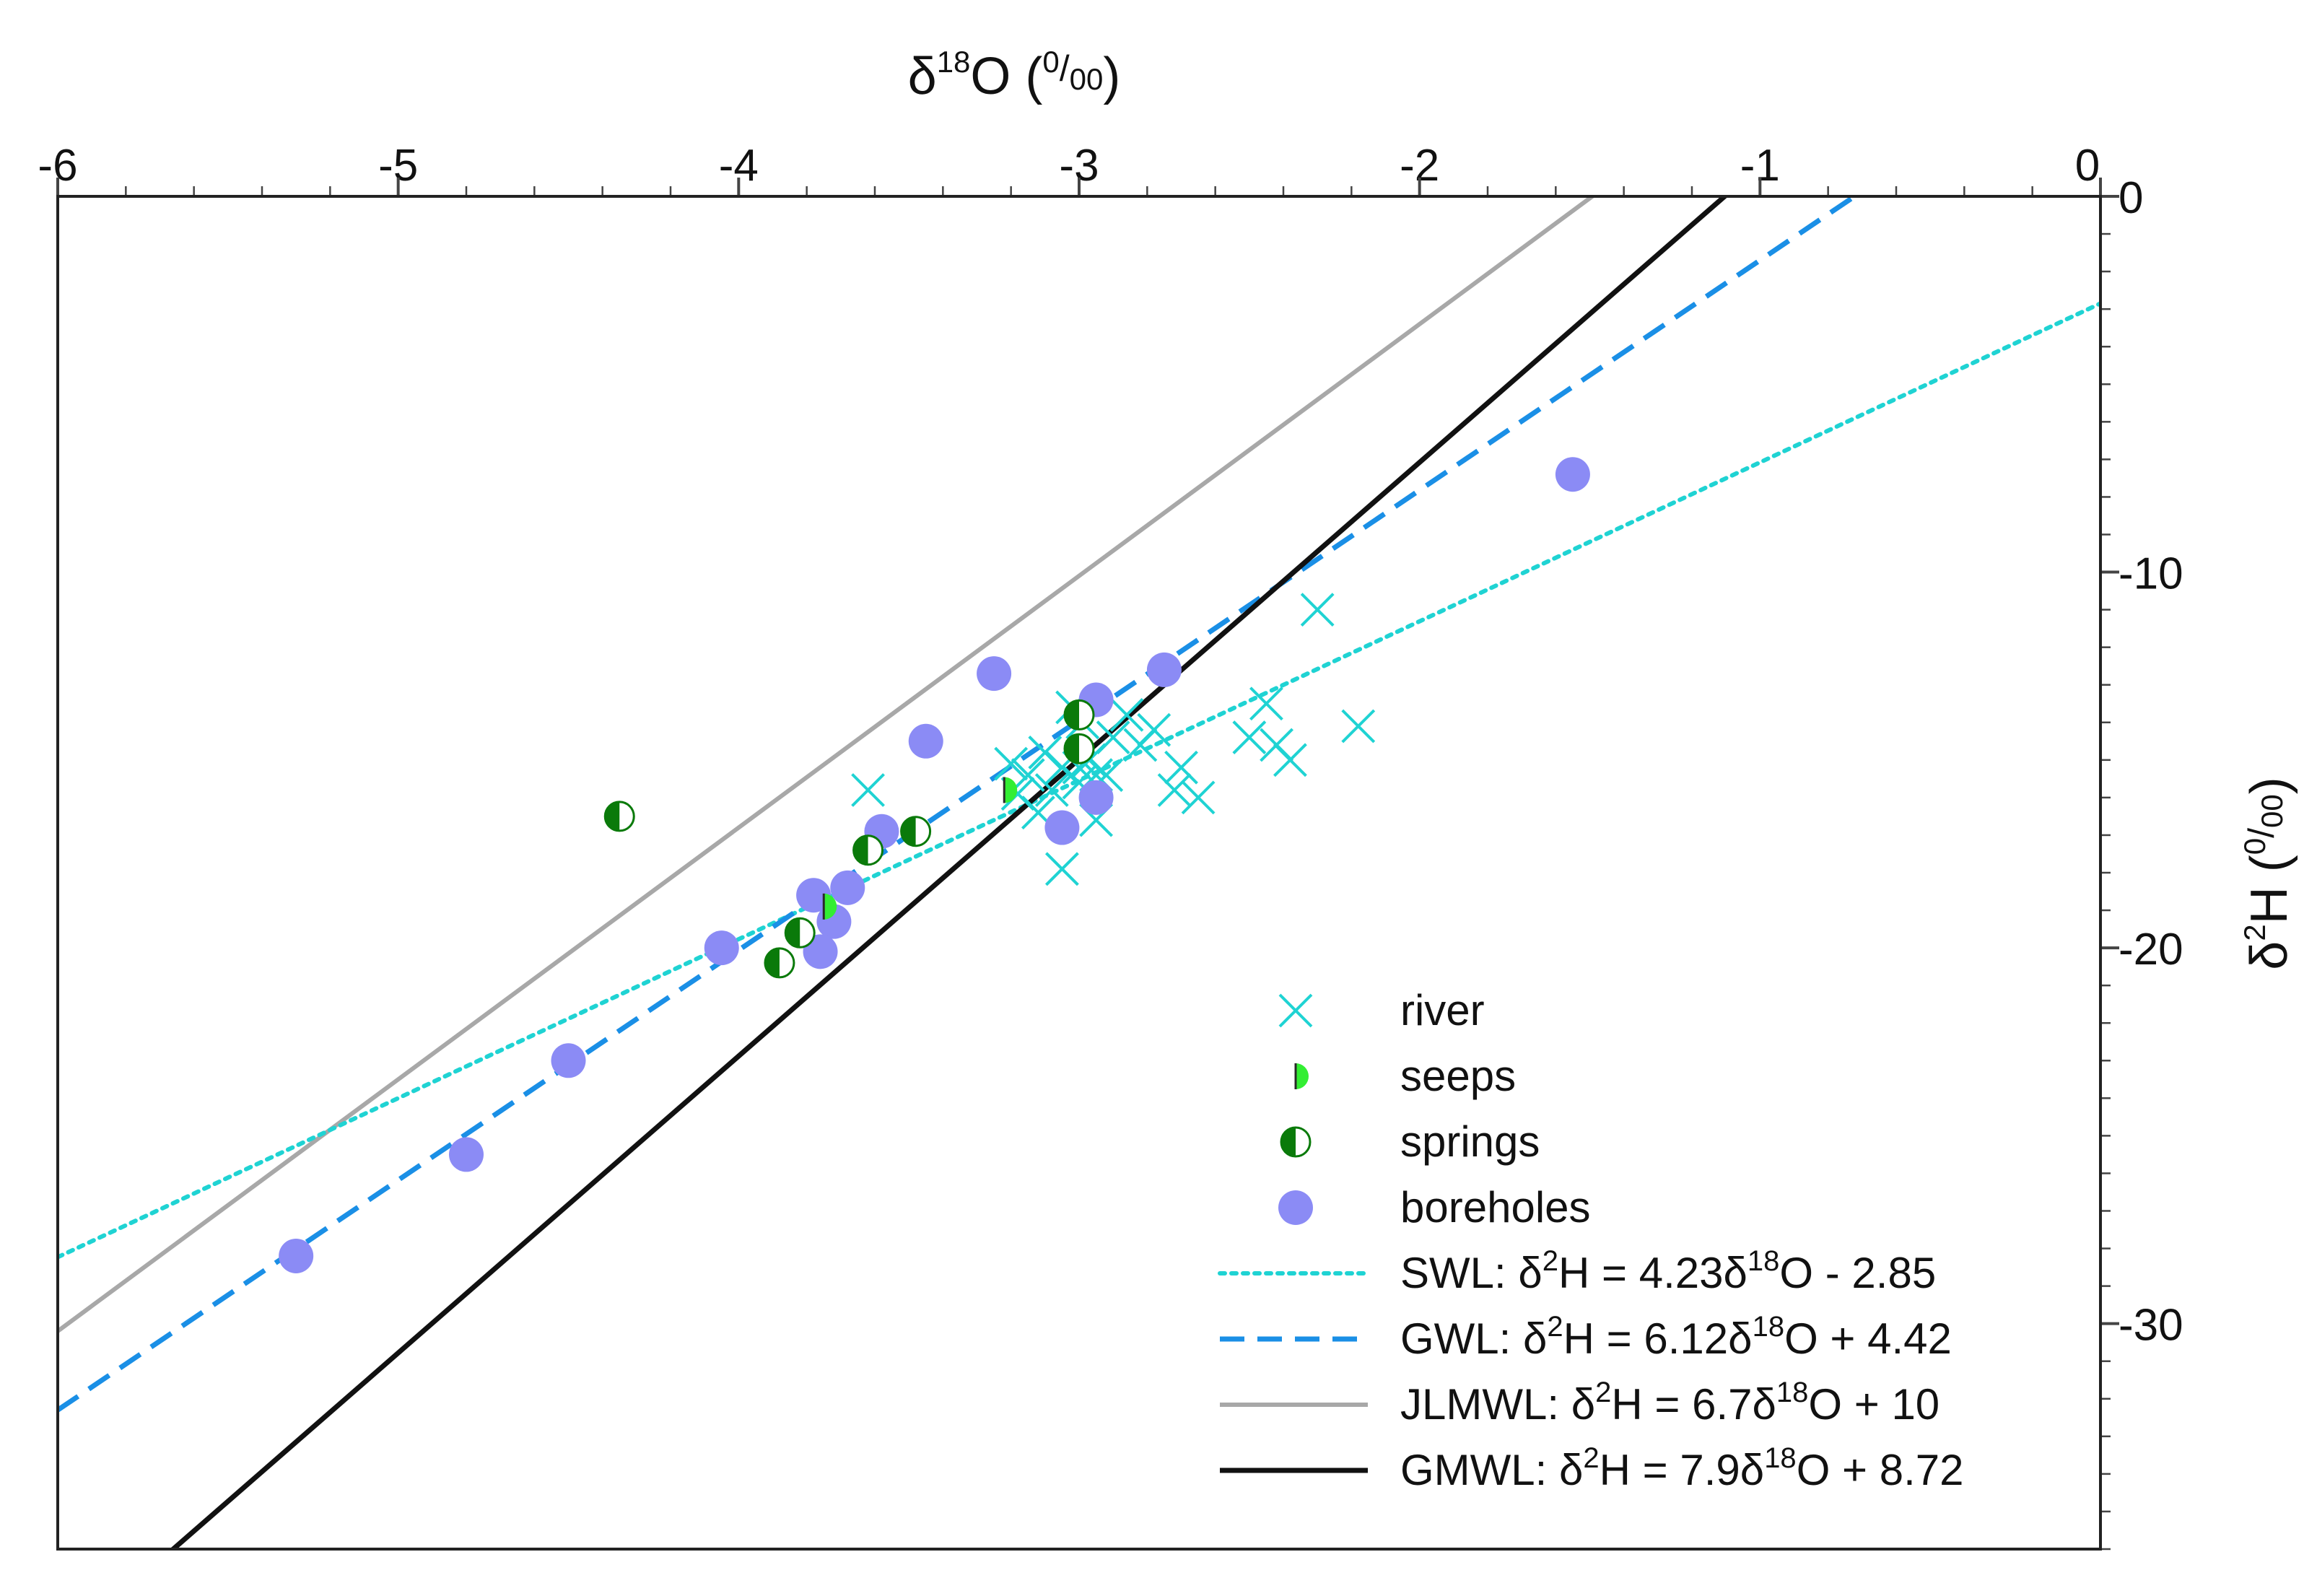 The image size is (2317, 1596). What do you see at coordinates (1294, 1233) in the screenshot?
I see `legend-symbols` at bounding box center [1294, 1233].